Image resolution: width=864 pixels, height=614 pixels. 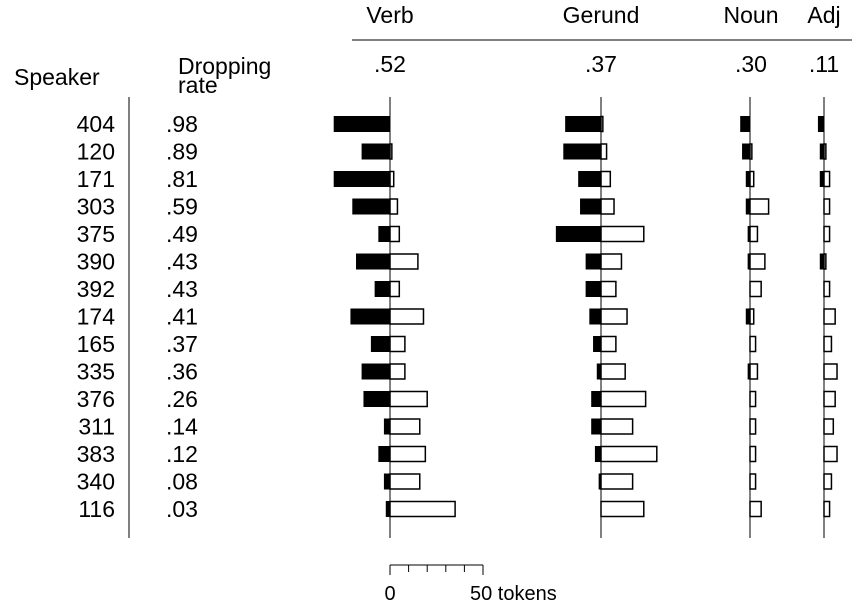 What do you see at coordinates (96, 207) in the screenshot?
I see `speaker-id: 303` at bounding box center [96, 207].